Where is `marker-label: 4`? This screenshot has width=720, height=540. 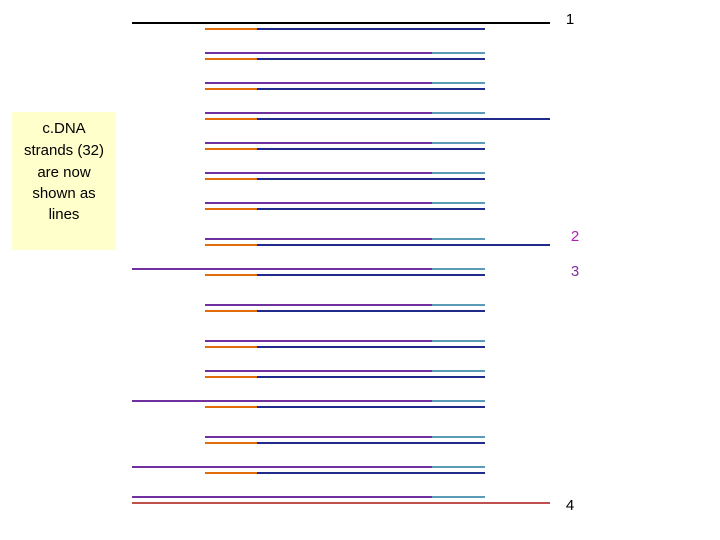 marker-label: 4 is located at coordinates (570, 505).